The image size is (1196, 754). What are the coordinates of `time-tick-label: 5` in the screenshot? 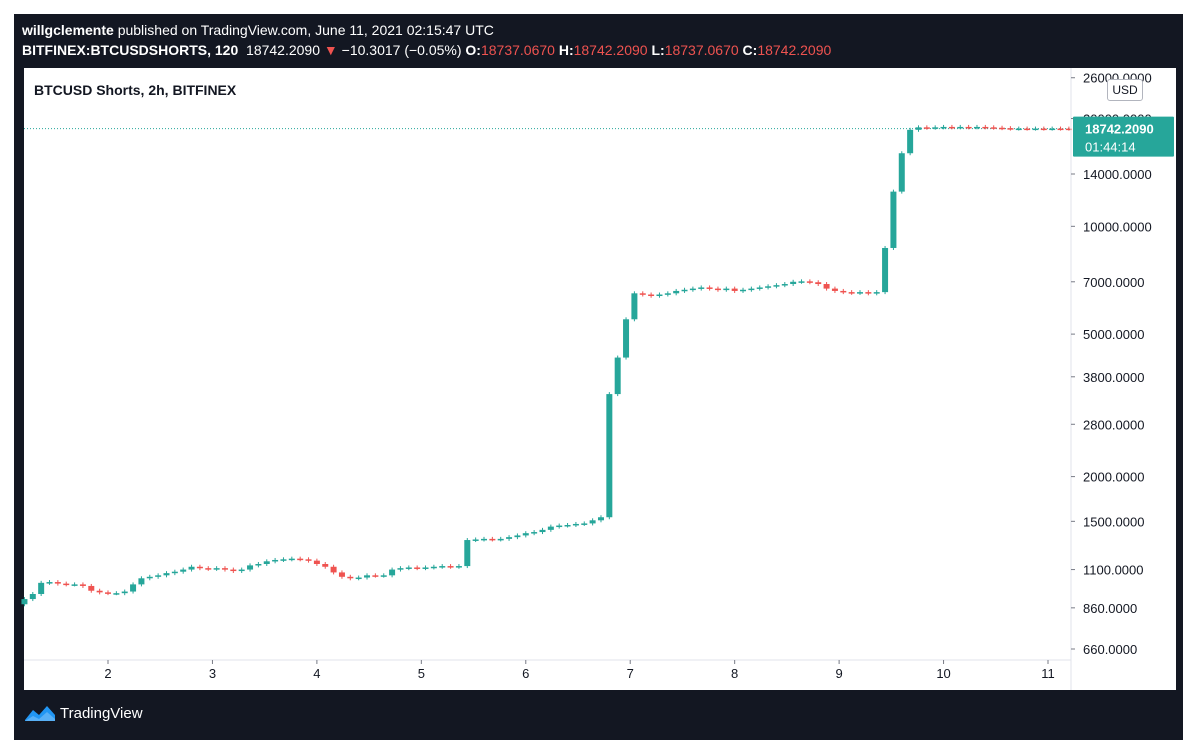 It's located at (421, 673).